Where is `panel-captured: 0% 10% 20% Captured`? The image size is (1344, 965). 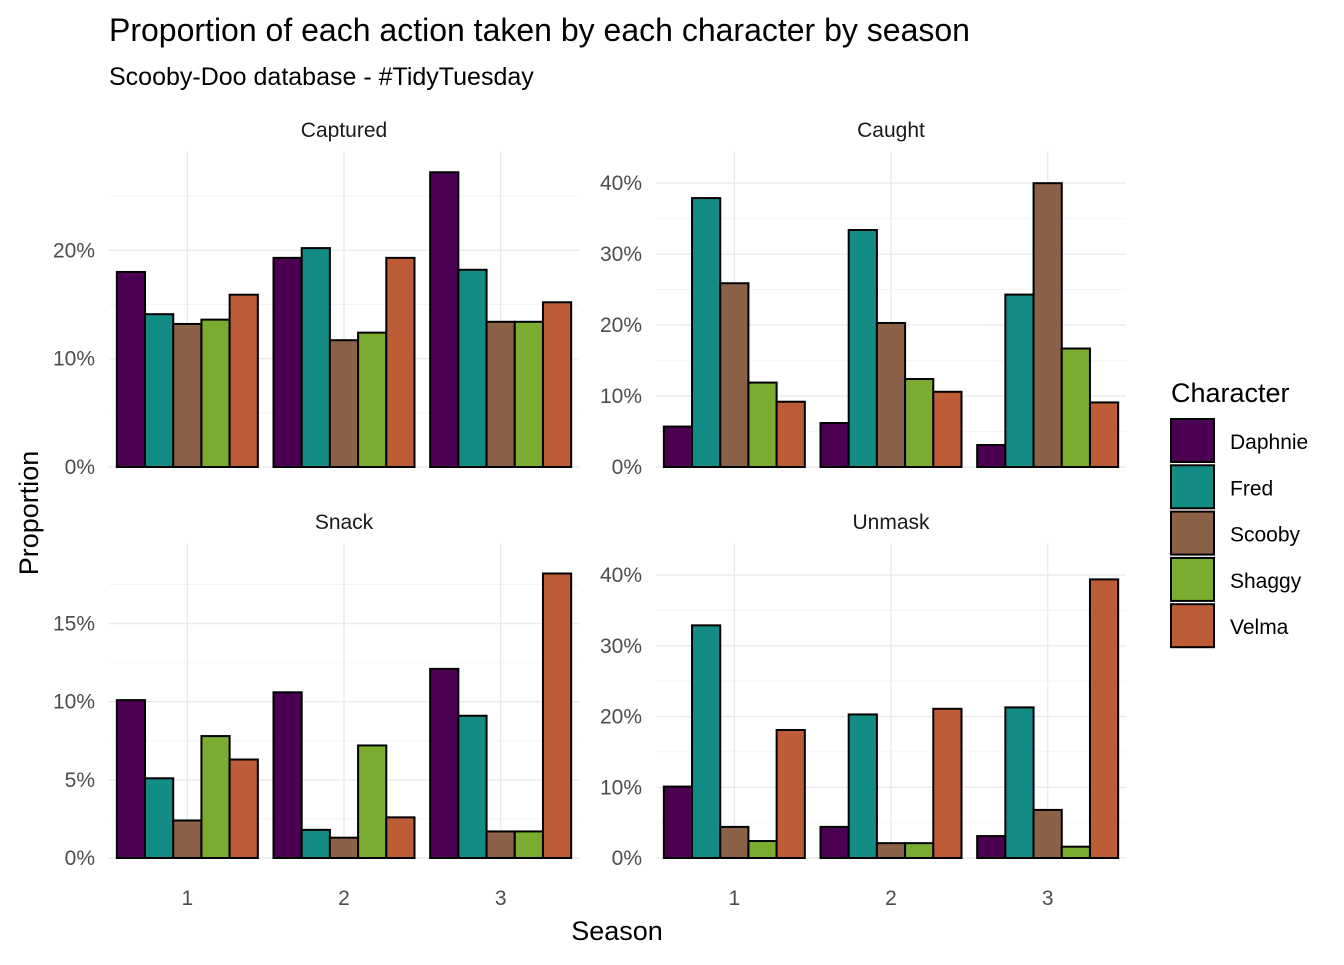 panel-captured: 0% 10% 20% Captured is located at coordinates (316, 299).